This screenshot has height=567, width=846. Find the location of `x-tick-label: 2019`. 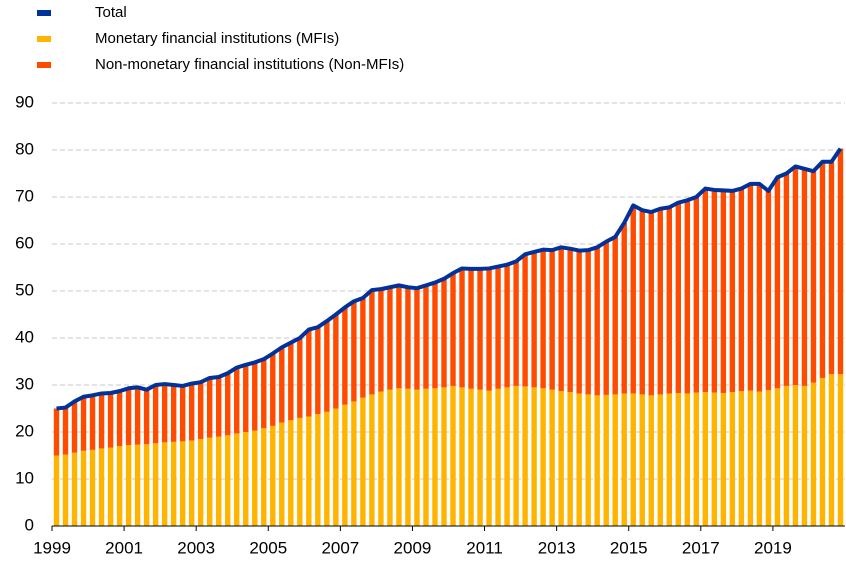

x-tick-label: 2019 is located at coordinates (773, 547).